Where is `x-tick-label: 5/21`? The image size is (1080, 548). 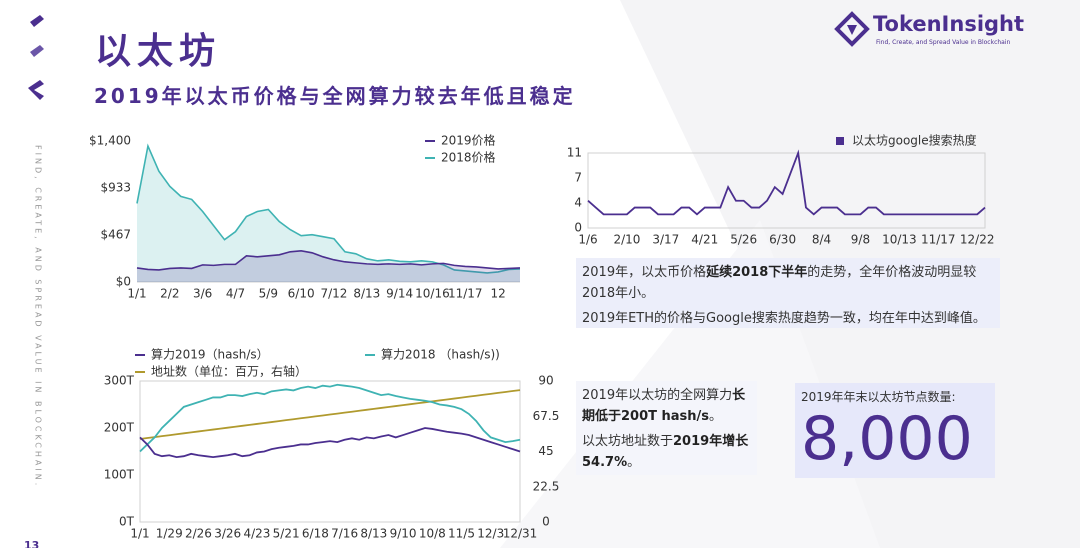
x-tick-label: 5/21 is located at coordinates (286, 534).